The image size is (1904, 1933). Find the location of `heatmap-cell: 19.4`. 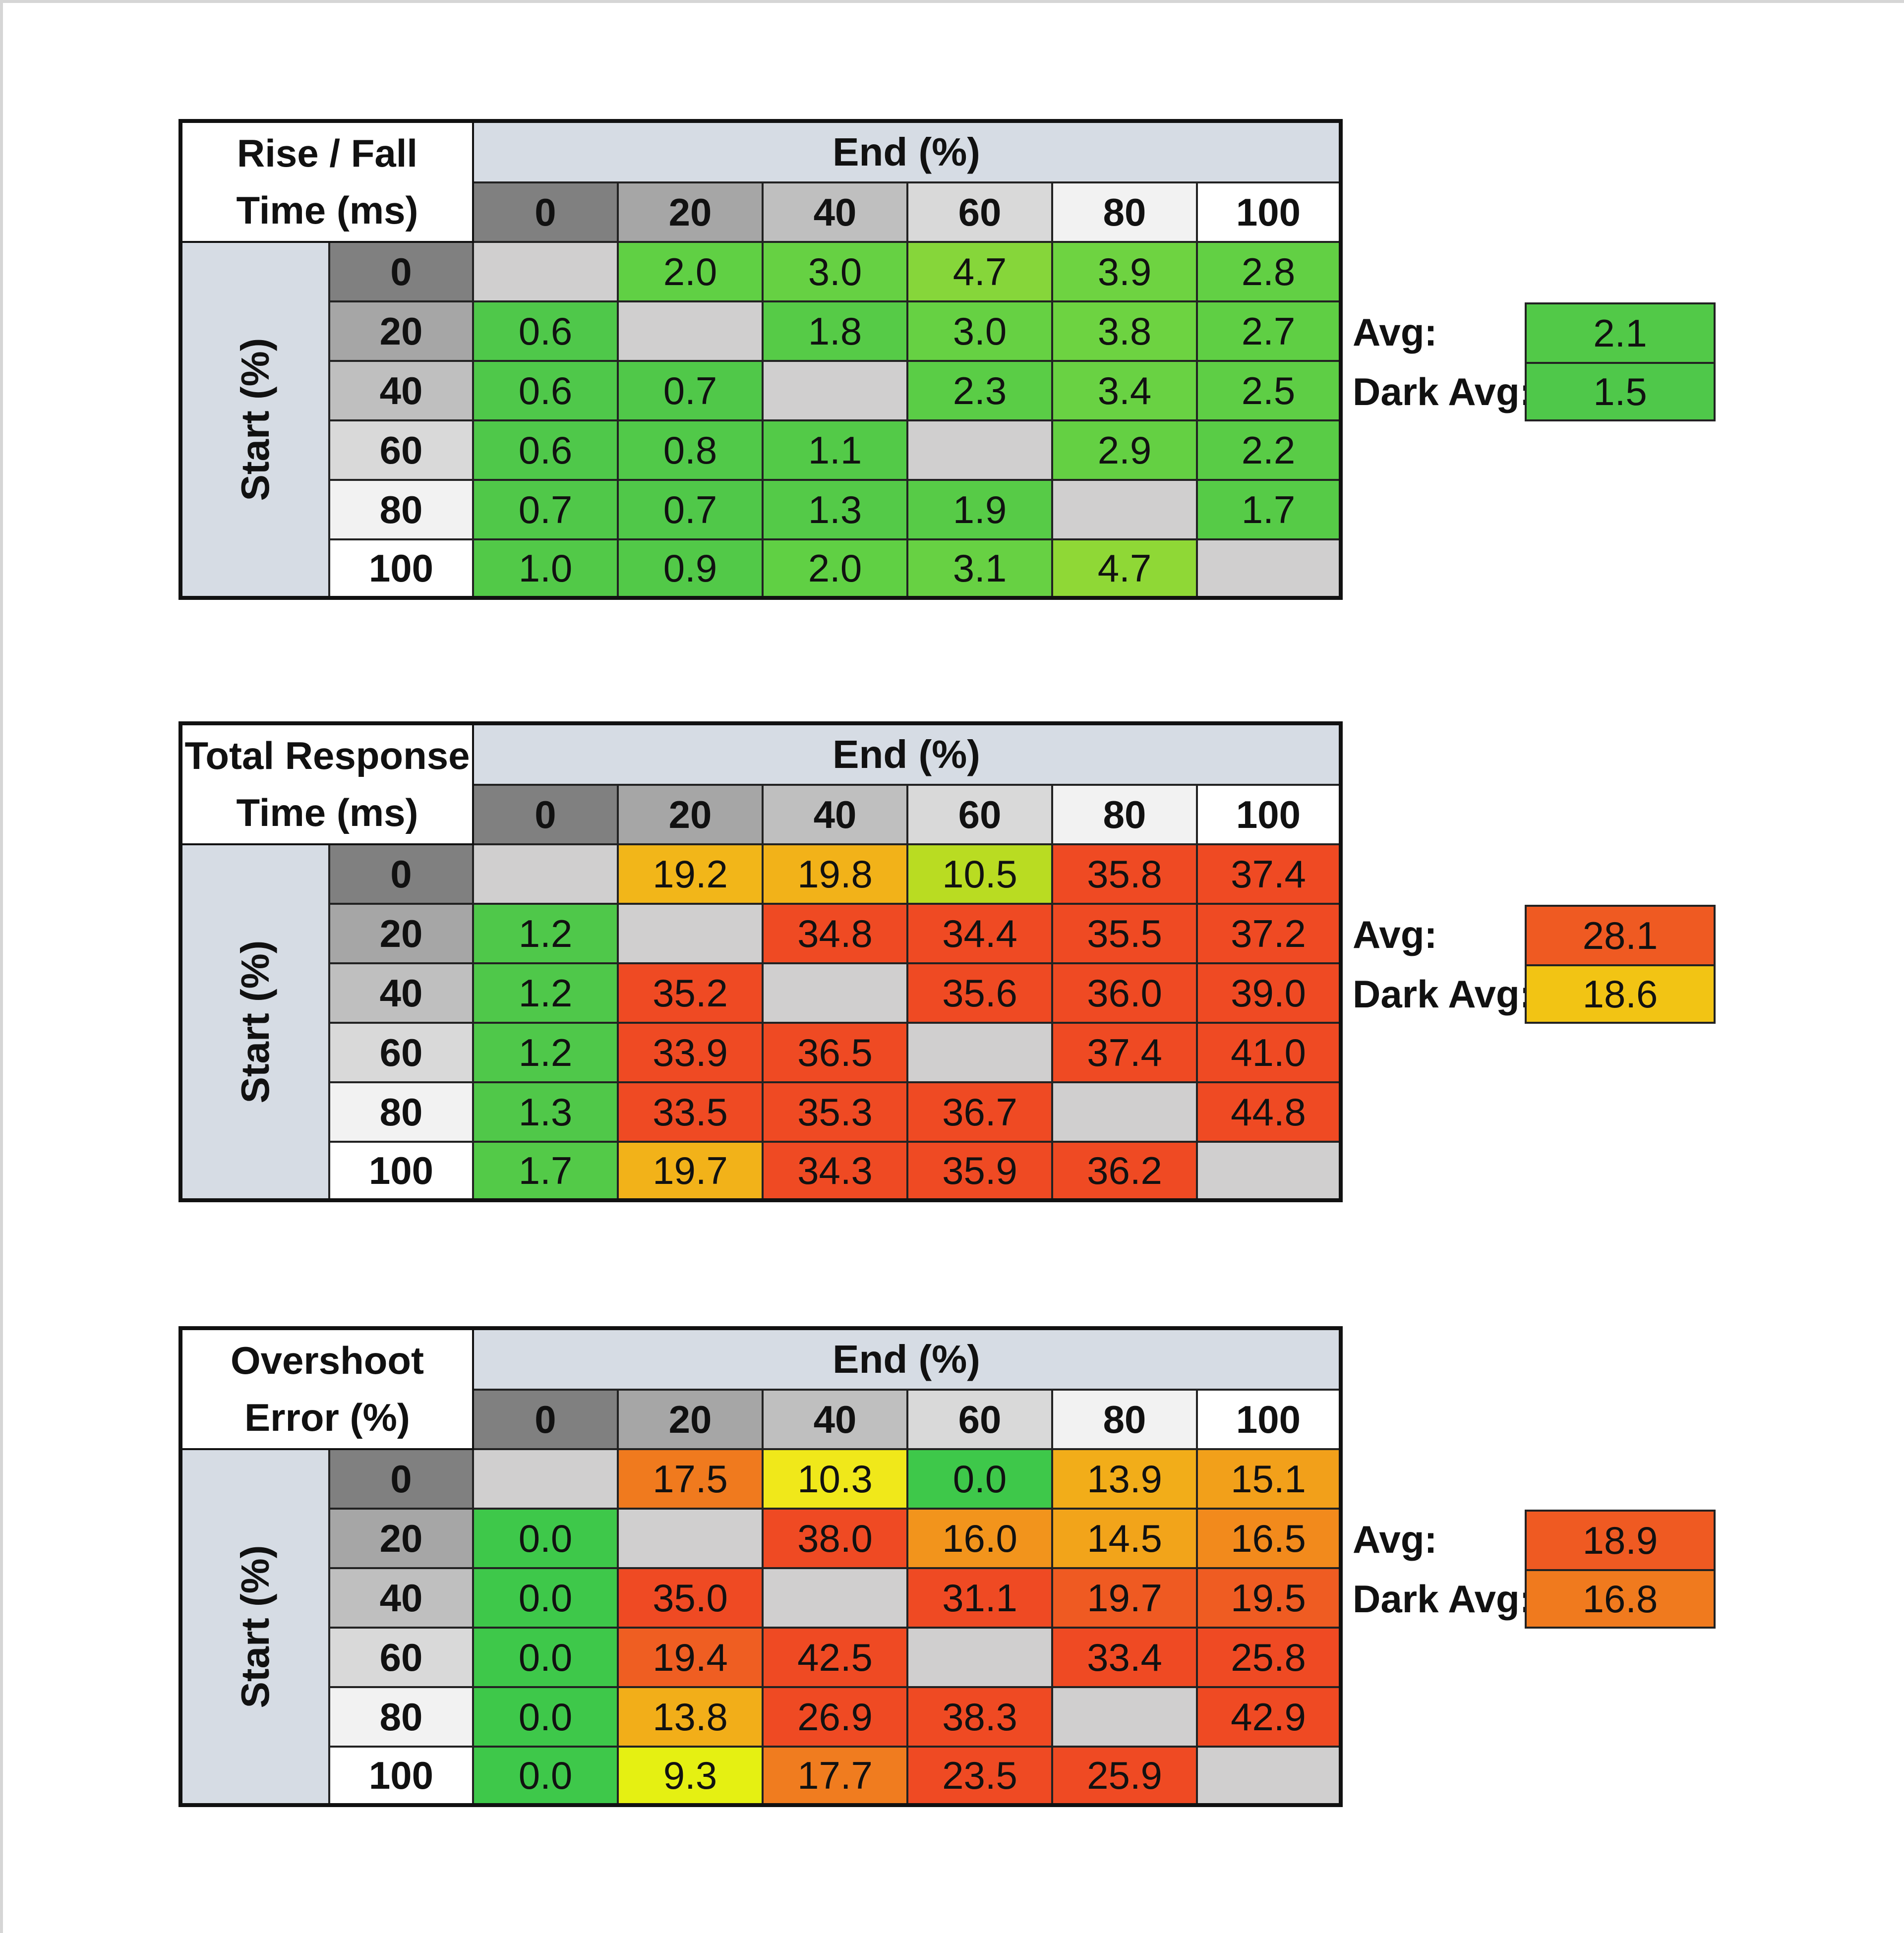

heatmap-cell: 19.4 is located at coordinates (691, 1658).